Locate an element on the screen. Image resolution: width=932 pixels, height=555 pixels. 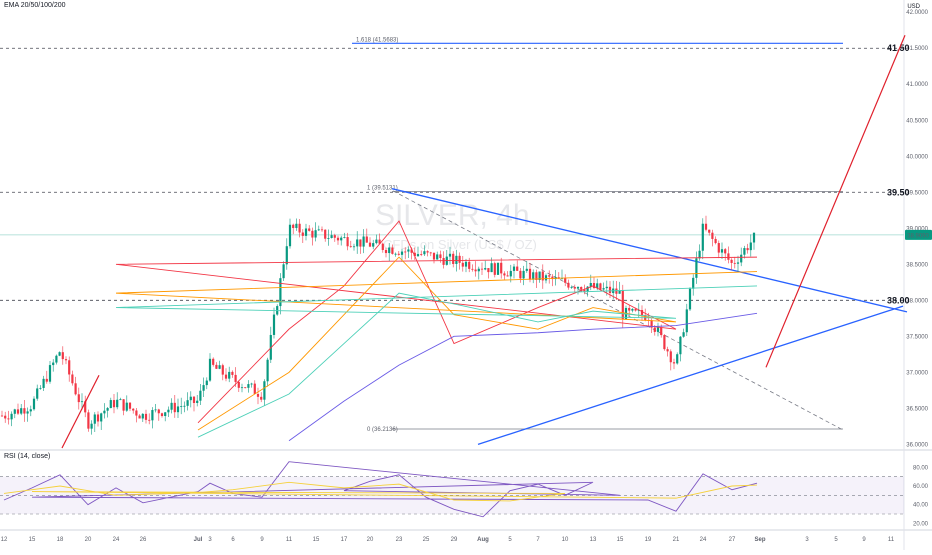
rsi-line-ma is located at coordinates (380, 491).